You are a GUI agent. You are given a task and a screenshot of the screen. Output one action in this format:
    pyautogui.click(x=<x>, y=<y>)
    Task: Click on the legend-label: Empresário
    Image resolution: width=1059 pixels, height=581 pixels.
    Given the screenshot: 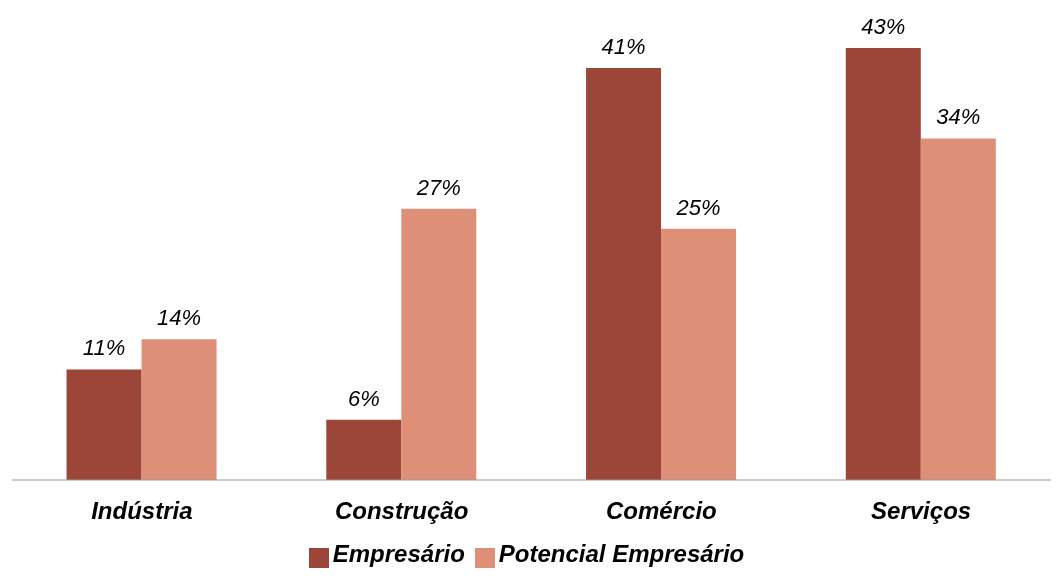 What is the action you would take?
    pyautogui.click(x=398, y=553)
    